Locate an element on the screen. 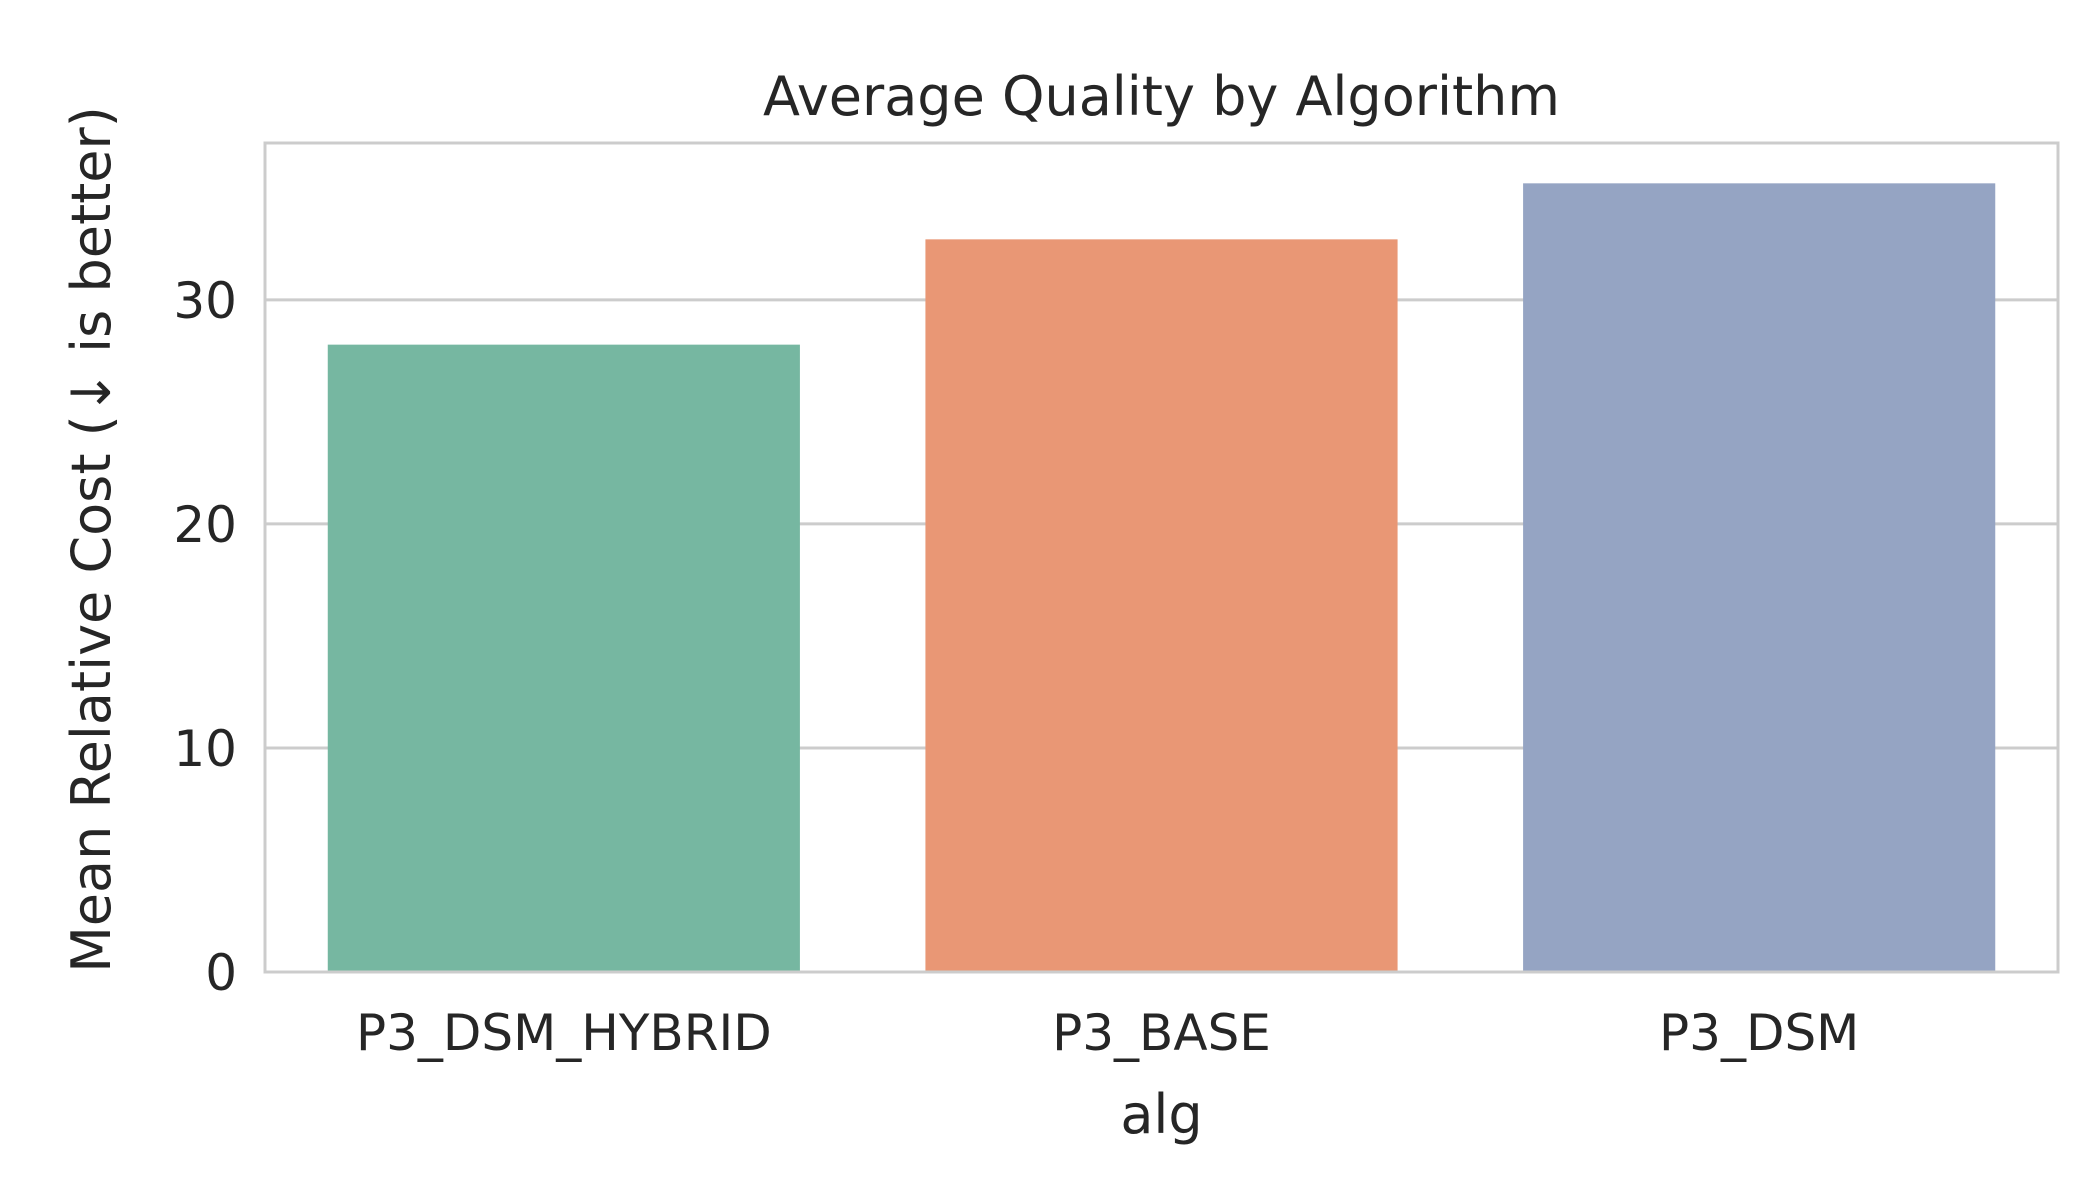 The height and width of the screenshot is (1200, 2100). x-tick-labels: P3_DSM_HYBRID P3_BASE P3_DSM is located at coordinates (1107, 1033).